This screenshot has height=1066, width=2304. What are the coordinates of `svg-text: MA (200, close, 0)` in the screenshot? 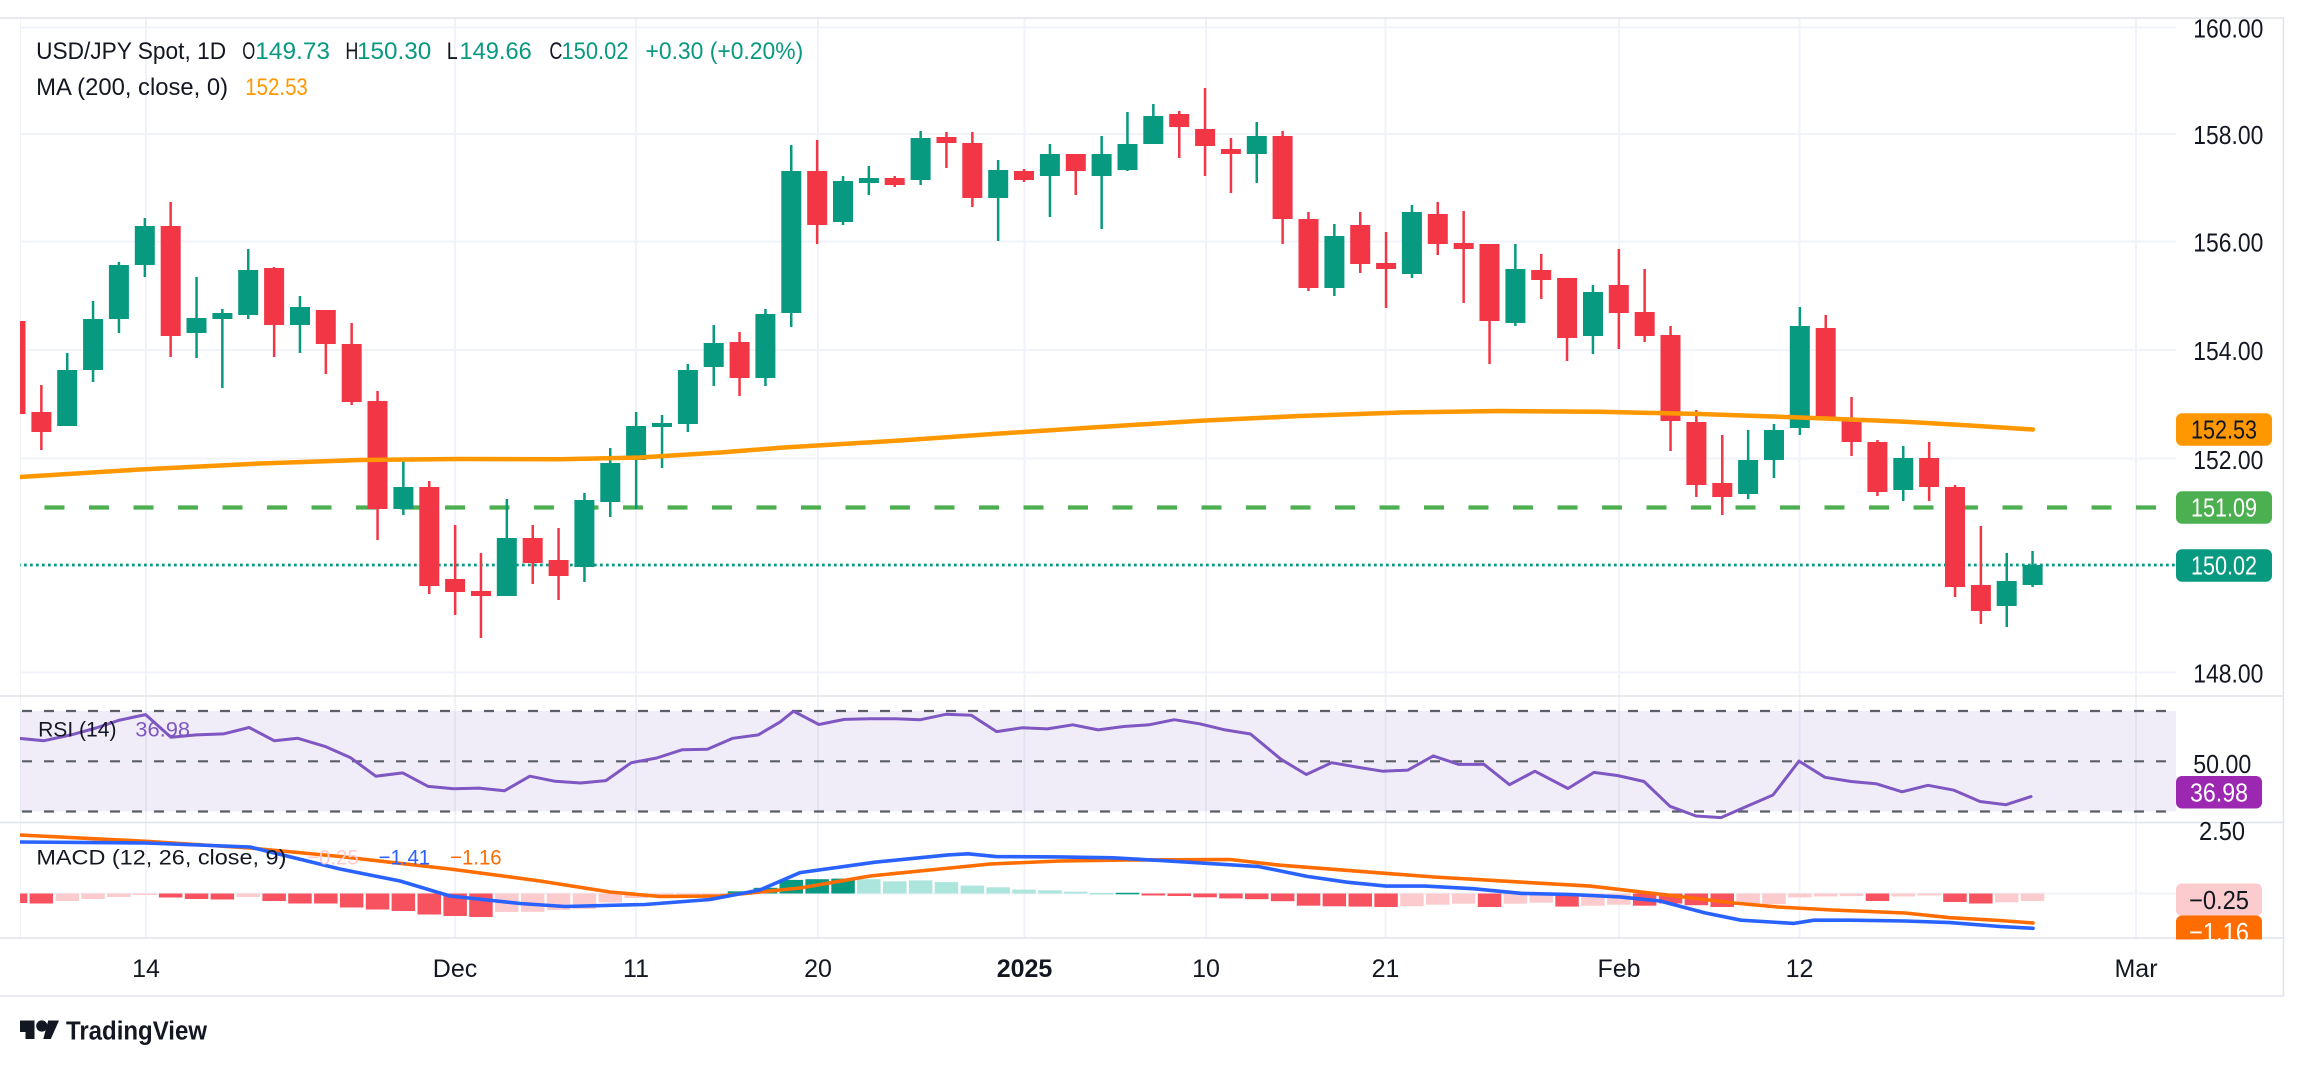 It's located at (132, 87).